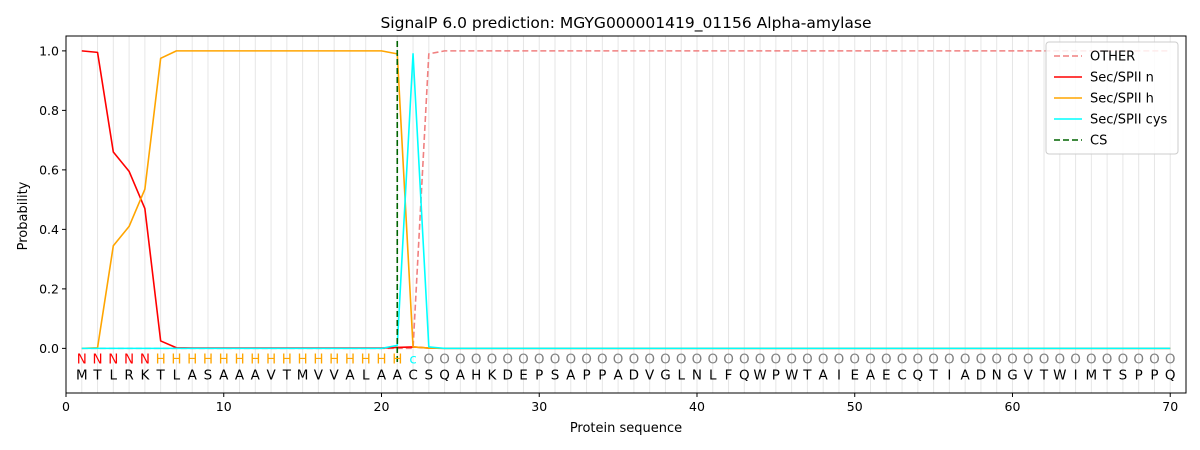 This screenshot has width=1200, height=450. Describe the element at coordinates (713, 376) in the screenshot. I see `sequence-residue: L` at that location.